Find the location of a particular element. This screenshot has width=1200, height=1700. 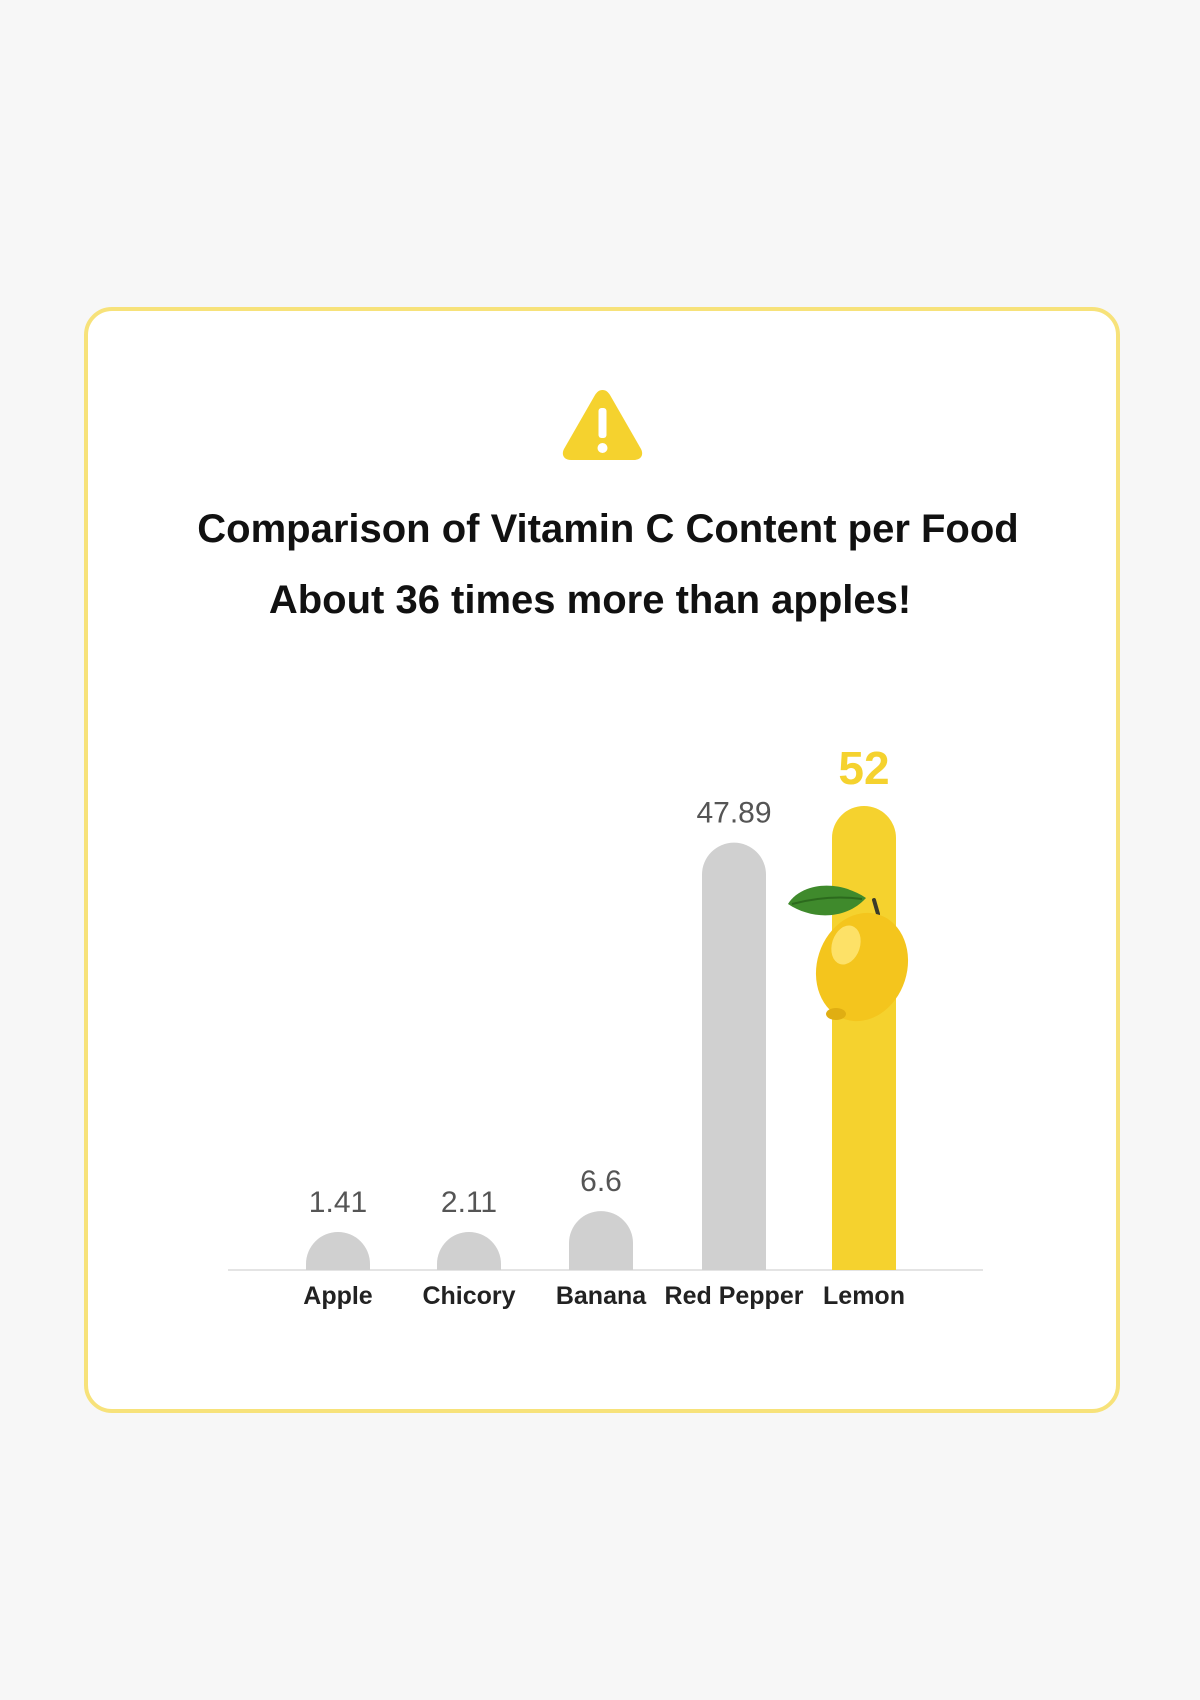

category-label-chicory: Chicory is located at coordinates (468, 1296).